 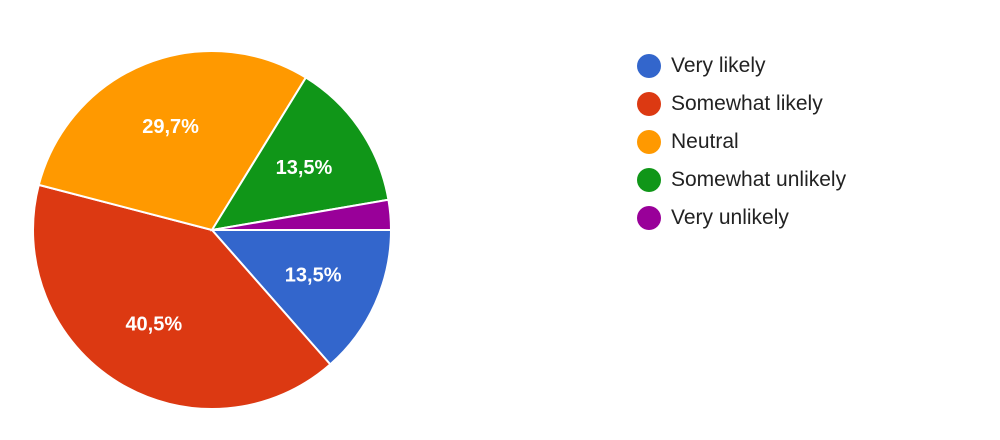 I want to click on legend-item-somewhat-likely: Somewhat likely, so click(x=741, y=104).